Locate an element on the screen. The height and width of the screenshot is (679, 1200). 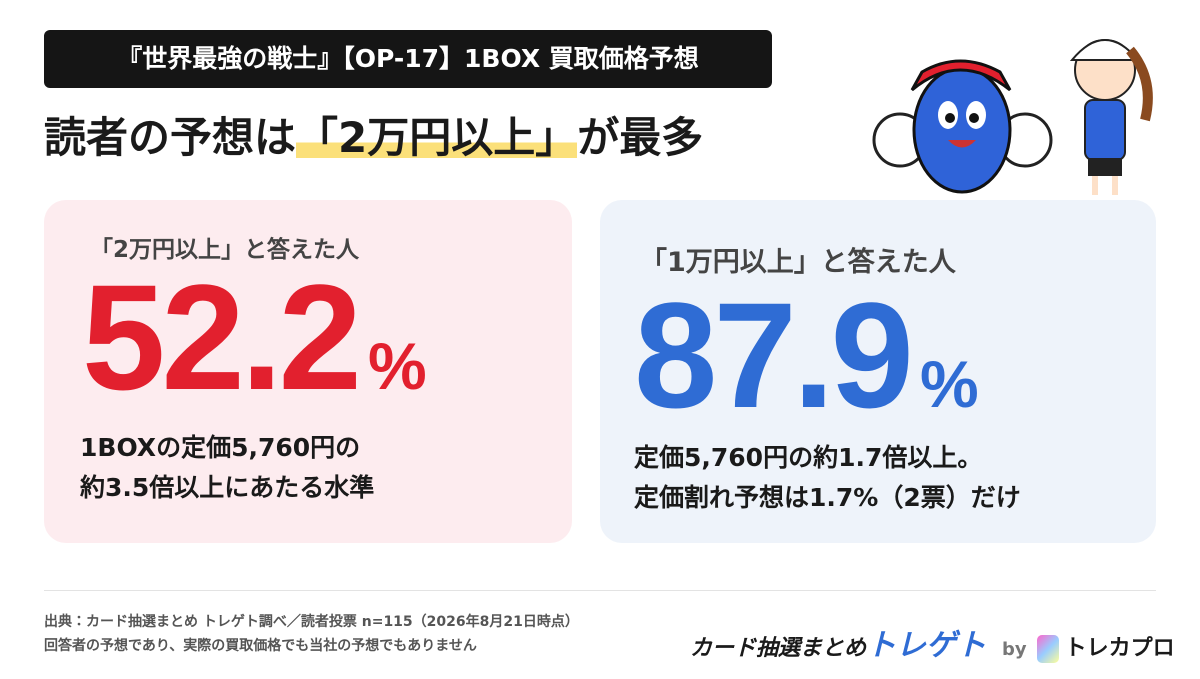
value-number: 87.9 is located at coordinates (774, 355).